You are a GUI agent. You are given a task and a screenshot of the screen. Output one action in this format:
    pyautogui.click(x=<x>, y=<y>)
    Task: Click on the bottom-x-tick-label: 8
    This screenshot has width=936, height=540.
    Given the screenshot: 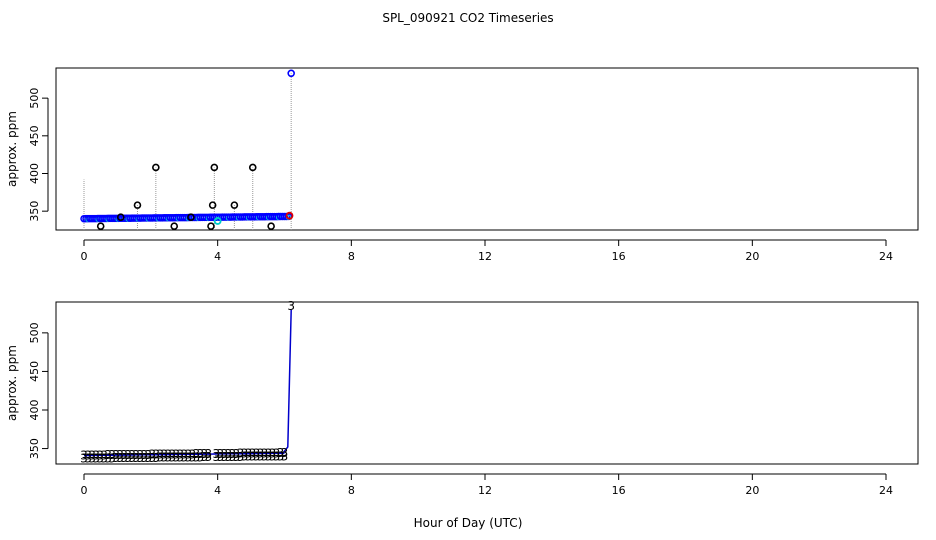 What is the action you would take?
    pyautogui.click(x=351, y=490)
    